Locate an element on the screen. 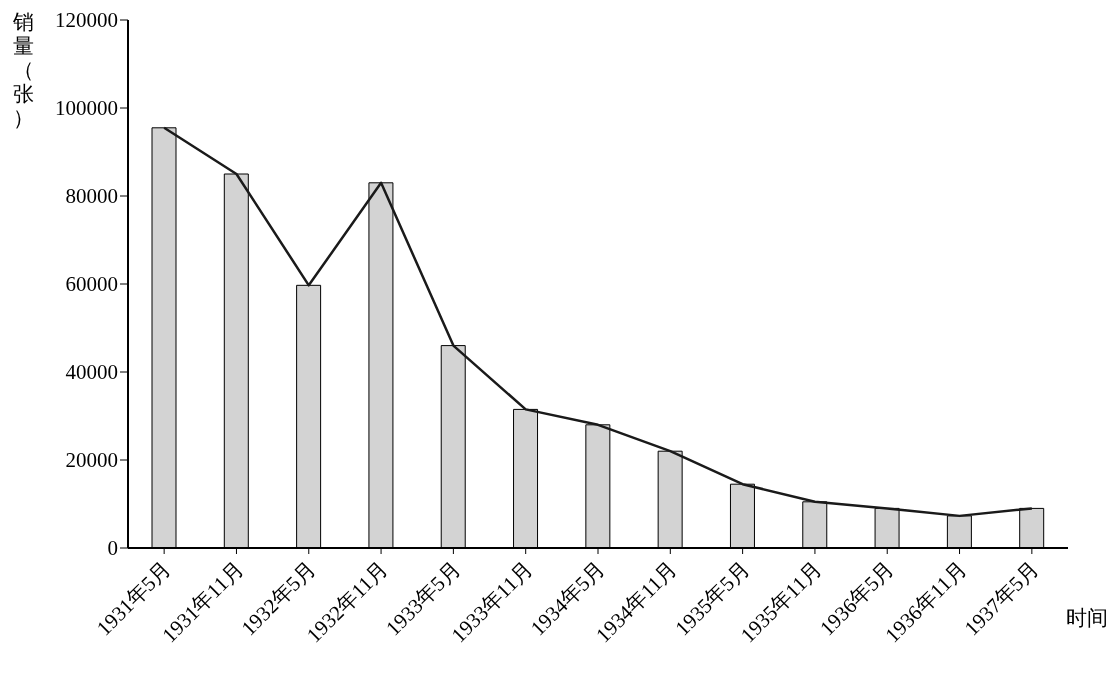 The height and width of the screenshot is (675, 1115). y-tick-label: 20000 is located at coordinates (91, 460).